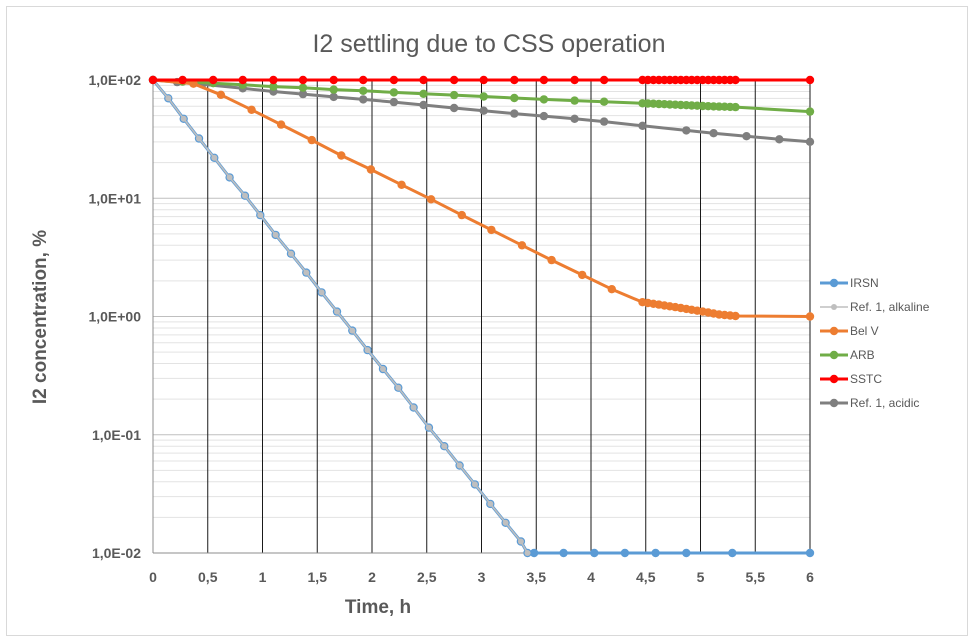 The height and width of the screenshot is (642, 976). I want to click on series-arb, so click(481, 95).